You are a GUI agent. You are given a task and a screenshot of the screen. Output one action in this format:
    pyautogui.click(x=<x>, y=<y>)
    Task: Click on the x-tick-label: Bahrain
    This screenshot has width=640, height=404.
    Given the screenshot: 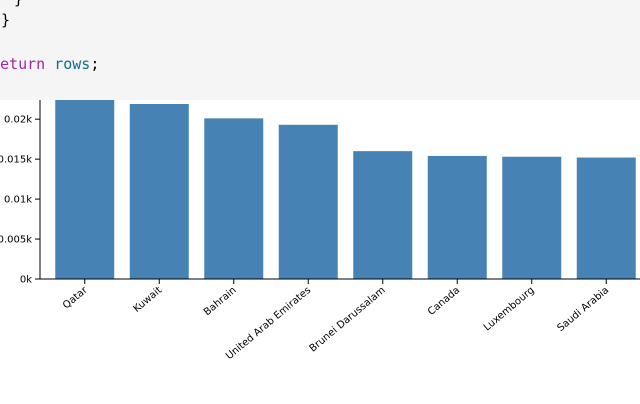 What is the action you would take?
    pyautogui.click(x=220, y=301)
    